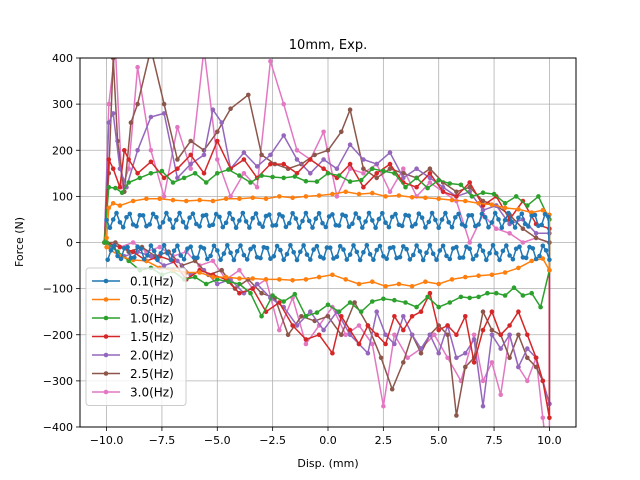 The image size is (640, 480). Describe the element at coordinates (328, 236) in the screenshot. I see `series-line` at that location.